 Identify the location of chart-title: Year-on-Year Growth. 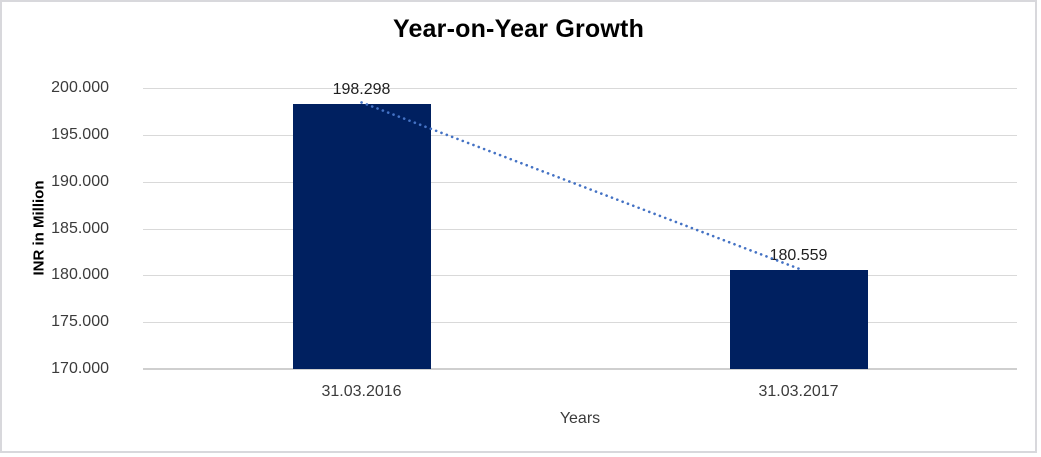
(518, 29).